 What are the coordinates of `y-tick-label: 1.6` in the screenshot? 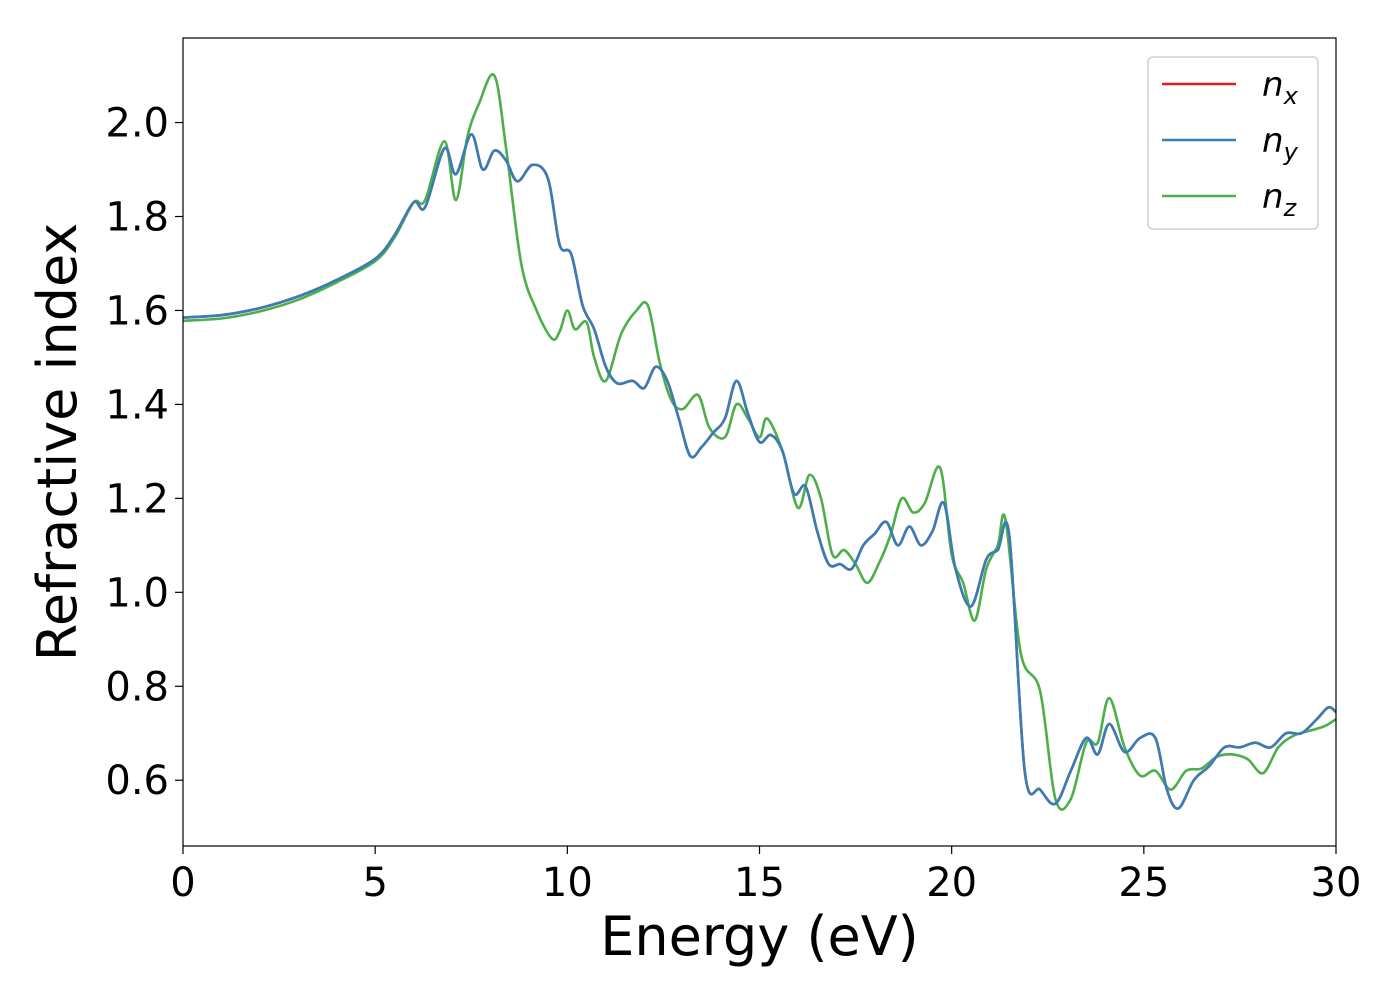 It's located at (137, 311).